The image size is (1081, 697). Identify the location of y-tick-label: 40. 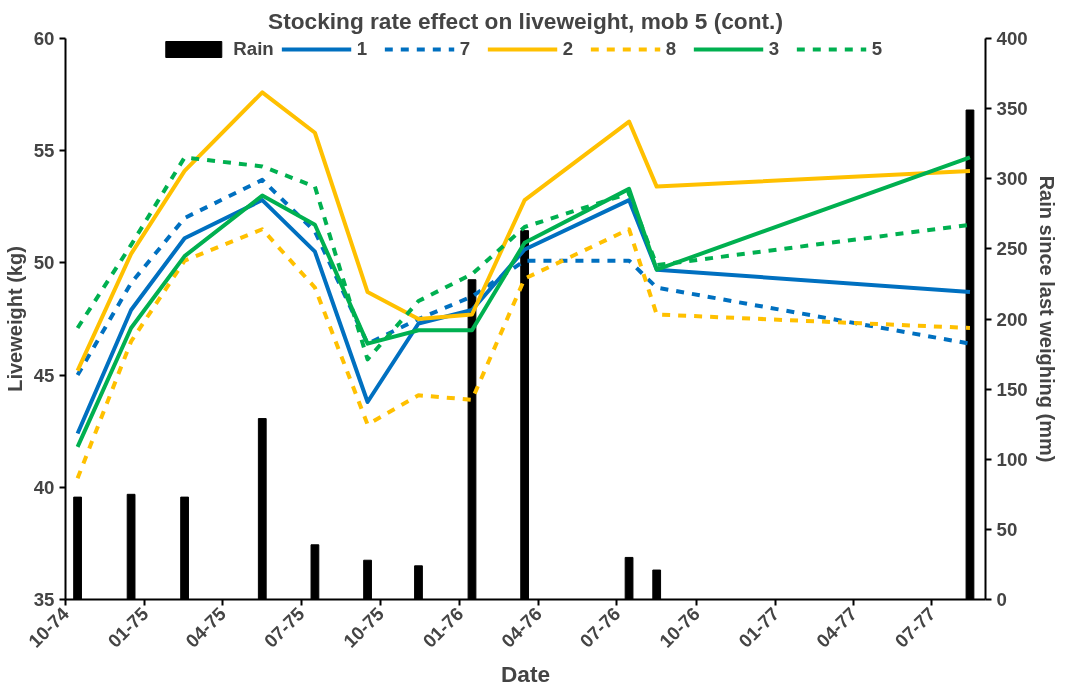
(44, 487).